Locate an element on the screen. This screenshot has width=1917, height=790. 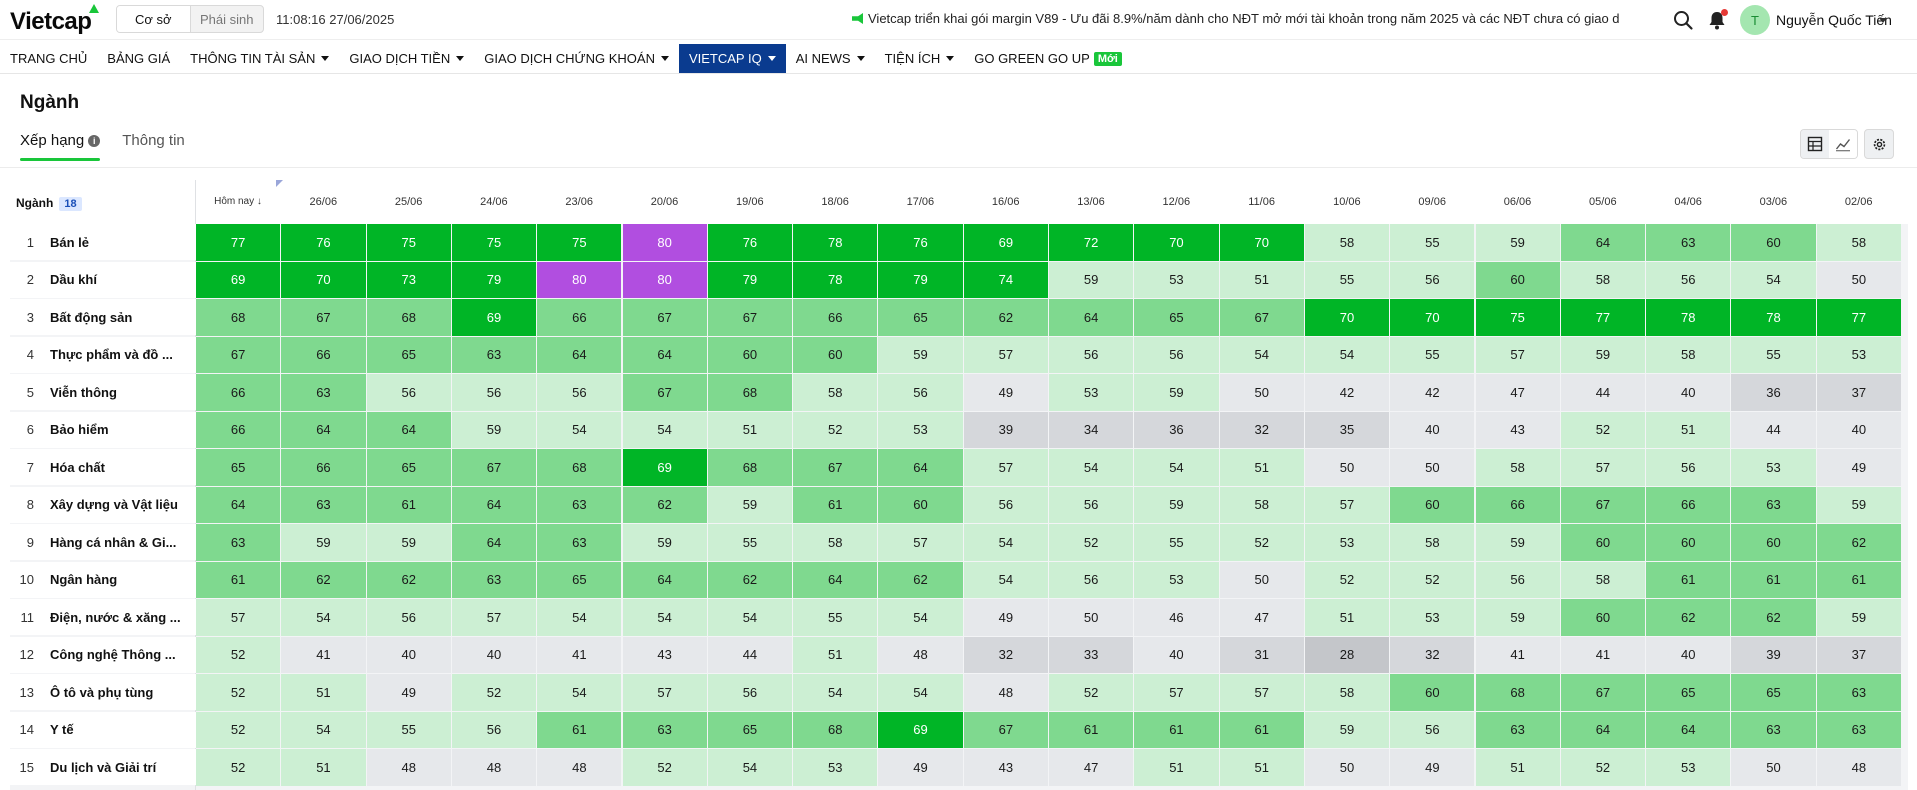
score-cell: 58 is located at coordinates (1603, 279).